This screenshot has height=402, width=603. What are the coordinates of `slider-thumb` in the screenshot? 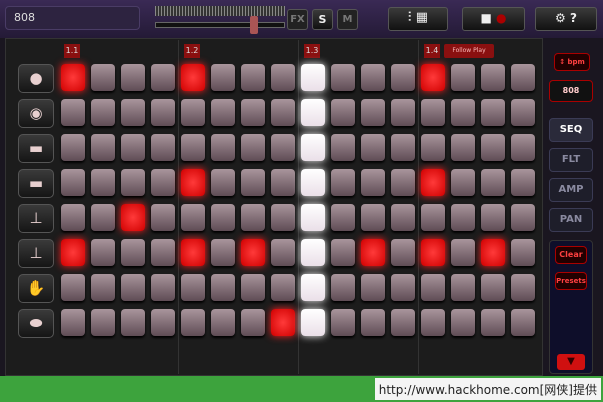 It's located at (254, 25).